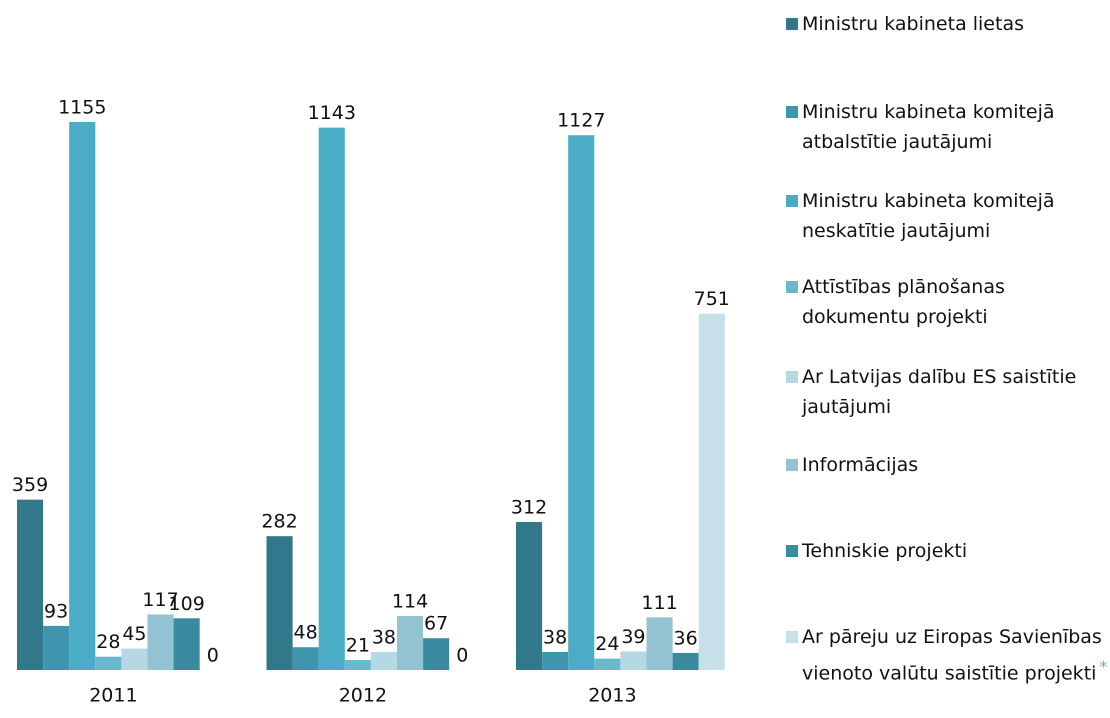 The height and width of the screenshot is (718, 1110). What do you see at coordinates (612, 696) in the screenshot?
I see `x-tick-label: 2013` at bounding box center [612, 696].